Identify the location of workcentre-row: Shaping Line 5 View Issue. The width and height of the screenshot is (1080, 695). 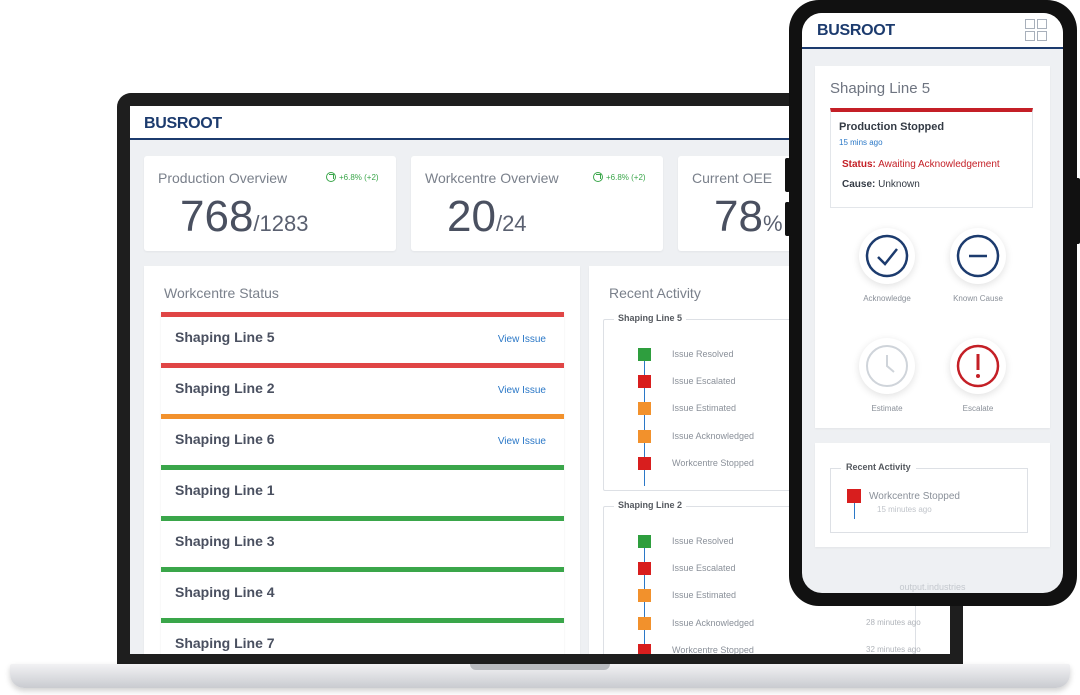
(362, 338).